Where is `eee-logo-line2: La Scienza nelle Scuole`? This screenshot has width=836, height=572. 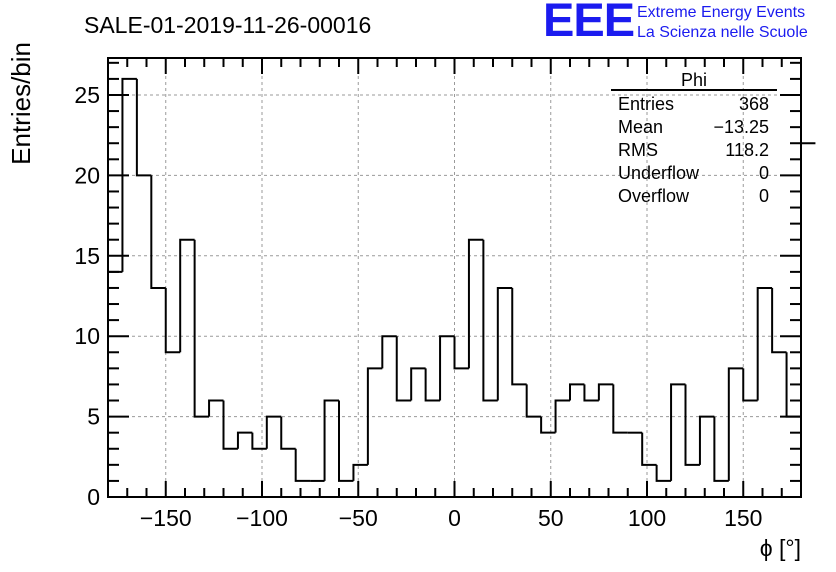
eee-logo-line2: La Scienza nelle Scuole is located at coordinates (722, 32).